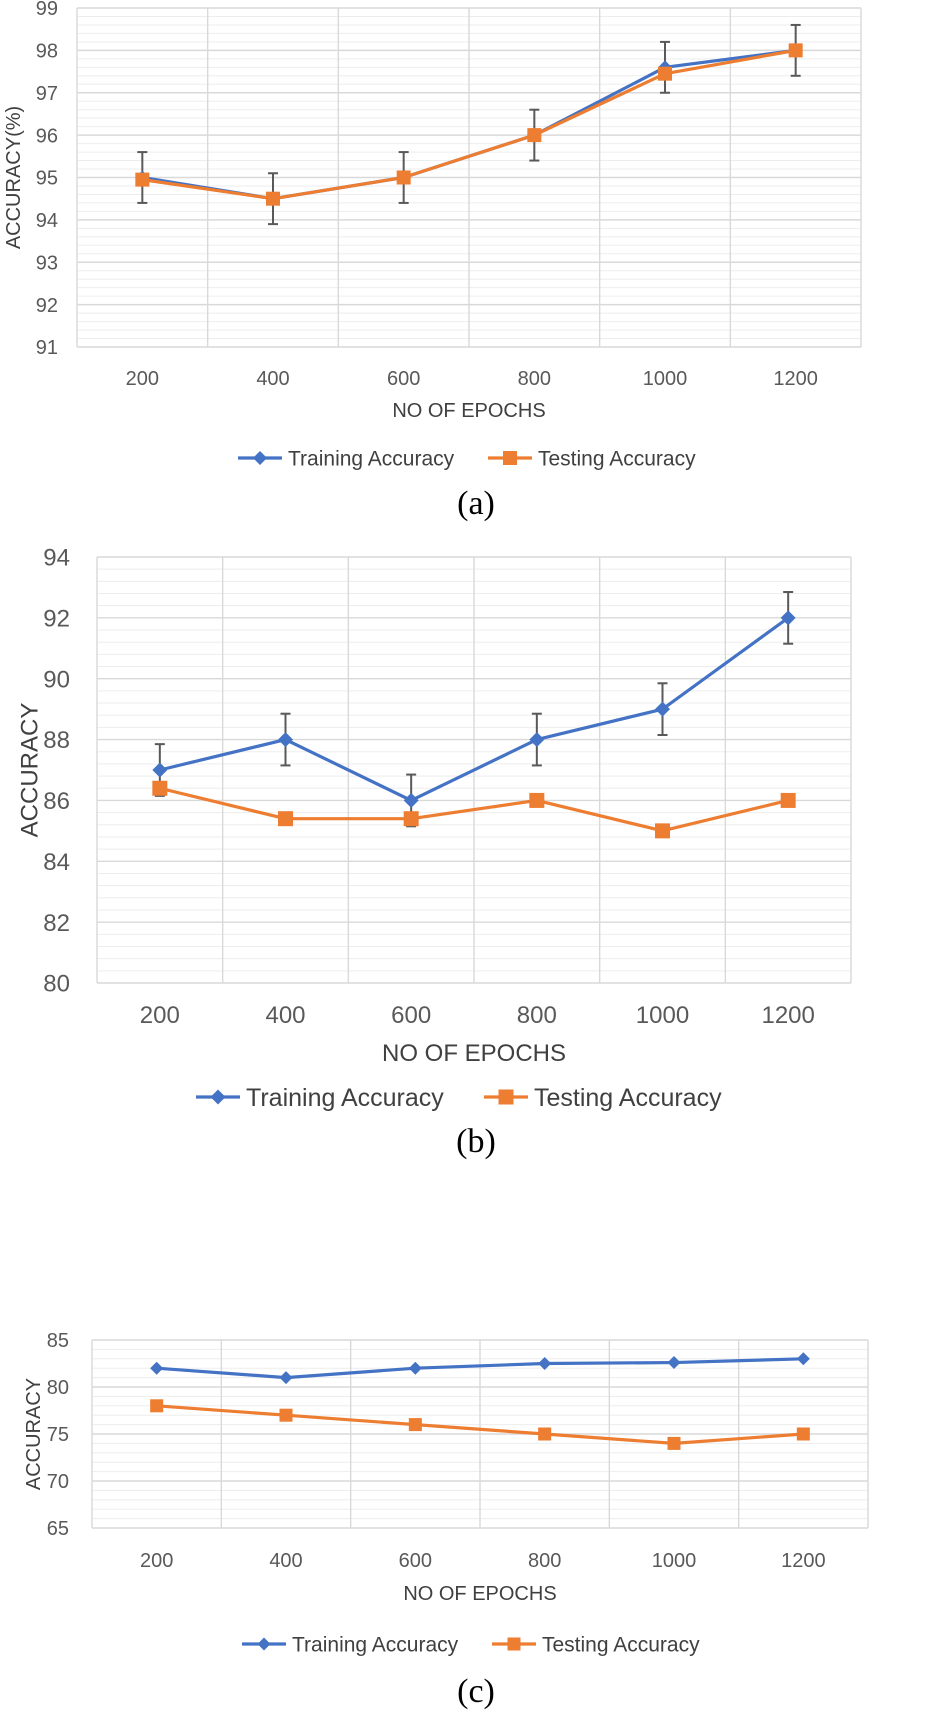  I want to click on y-tick-label: 98, so click(47, 52).